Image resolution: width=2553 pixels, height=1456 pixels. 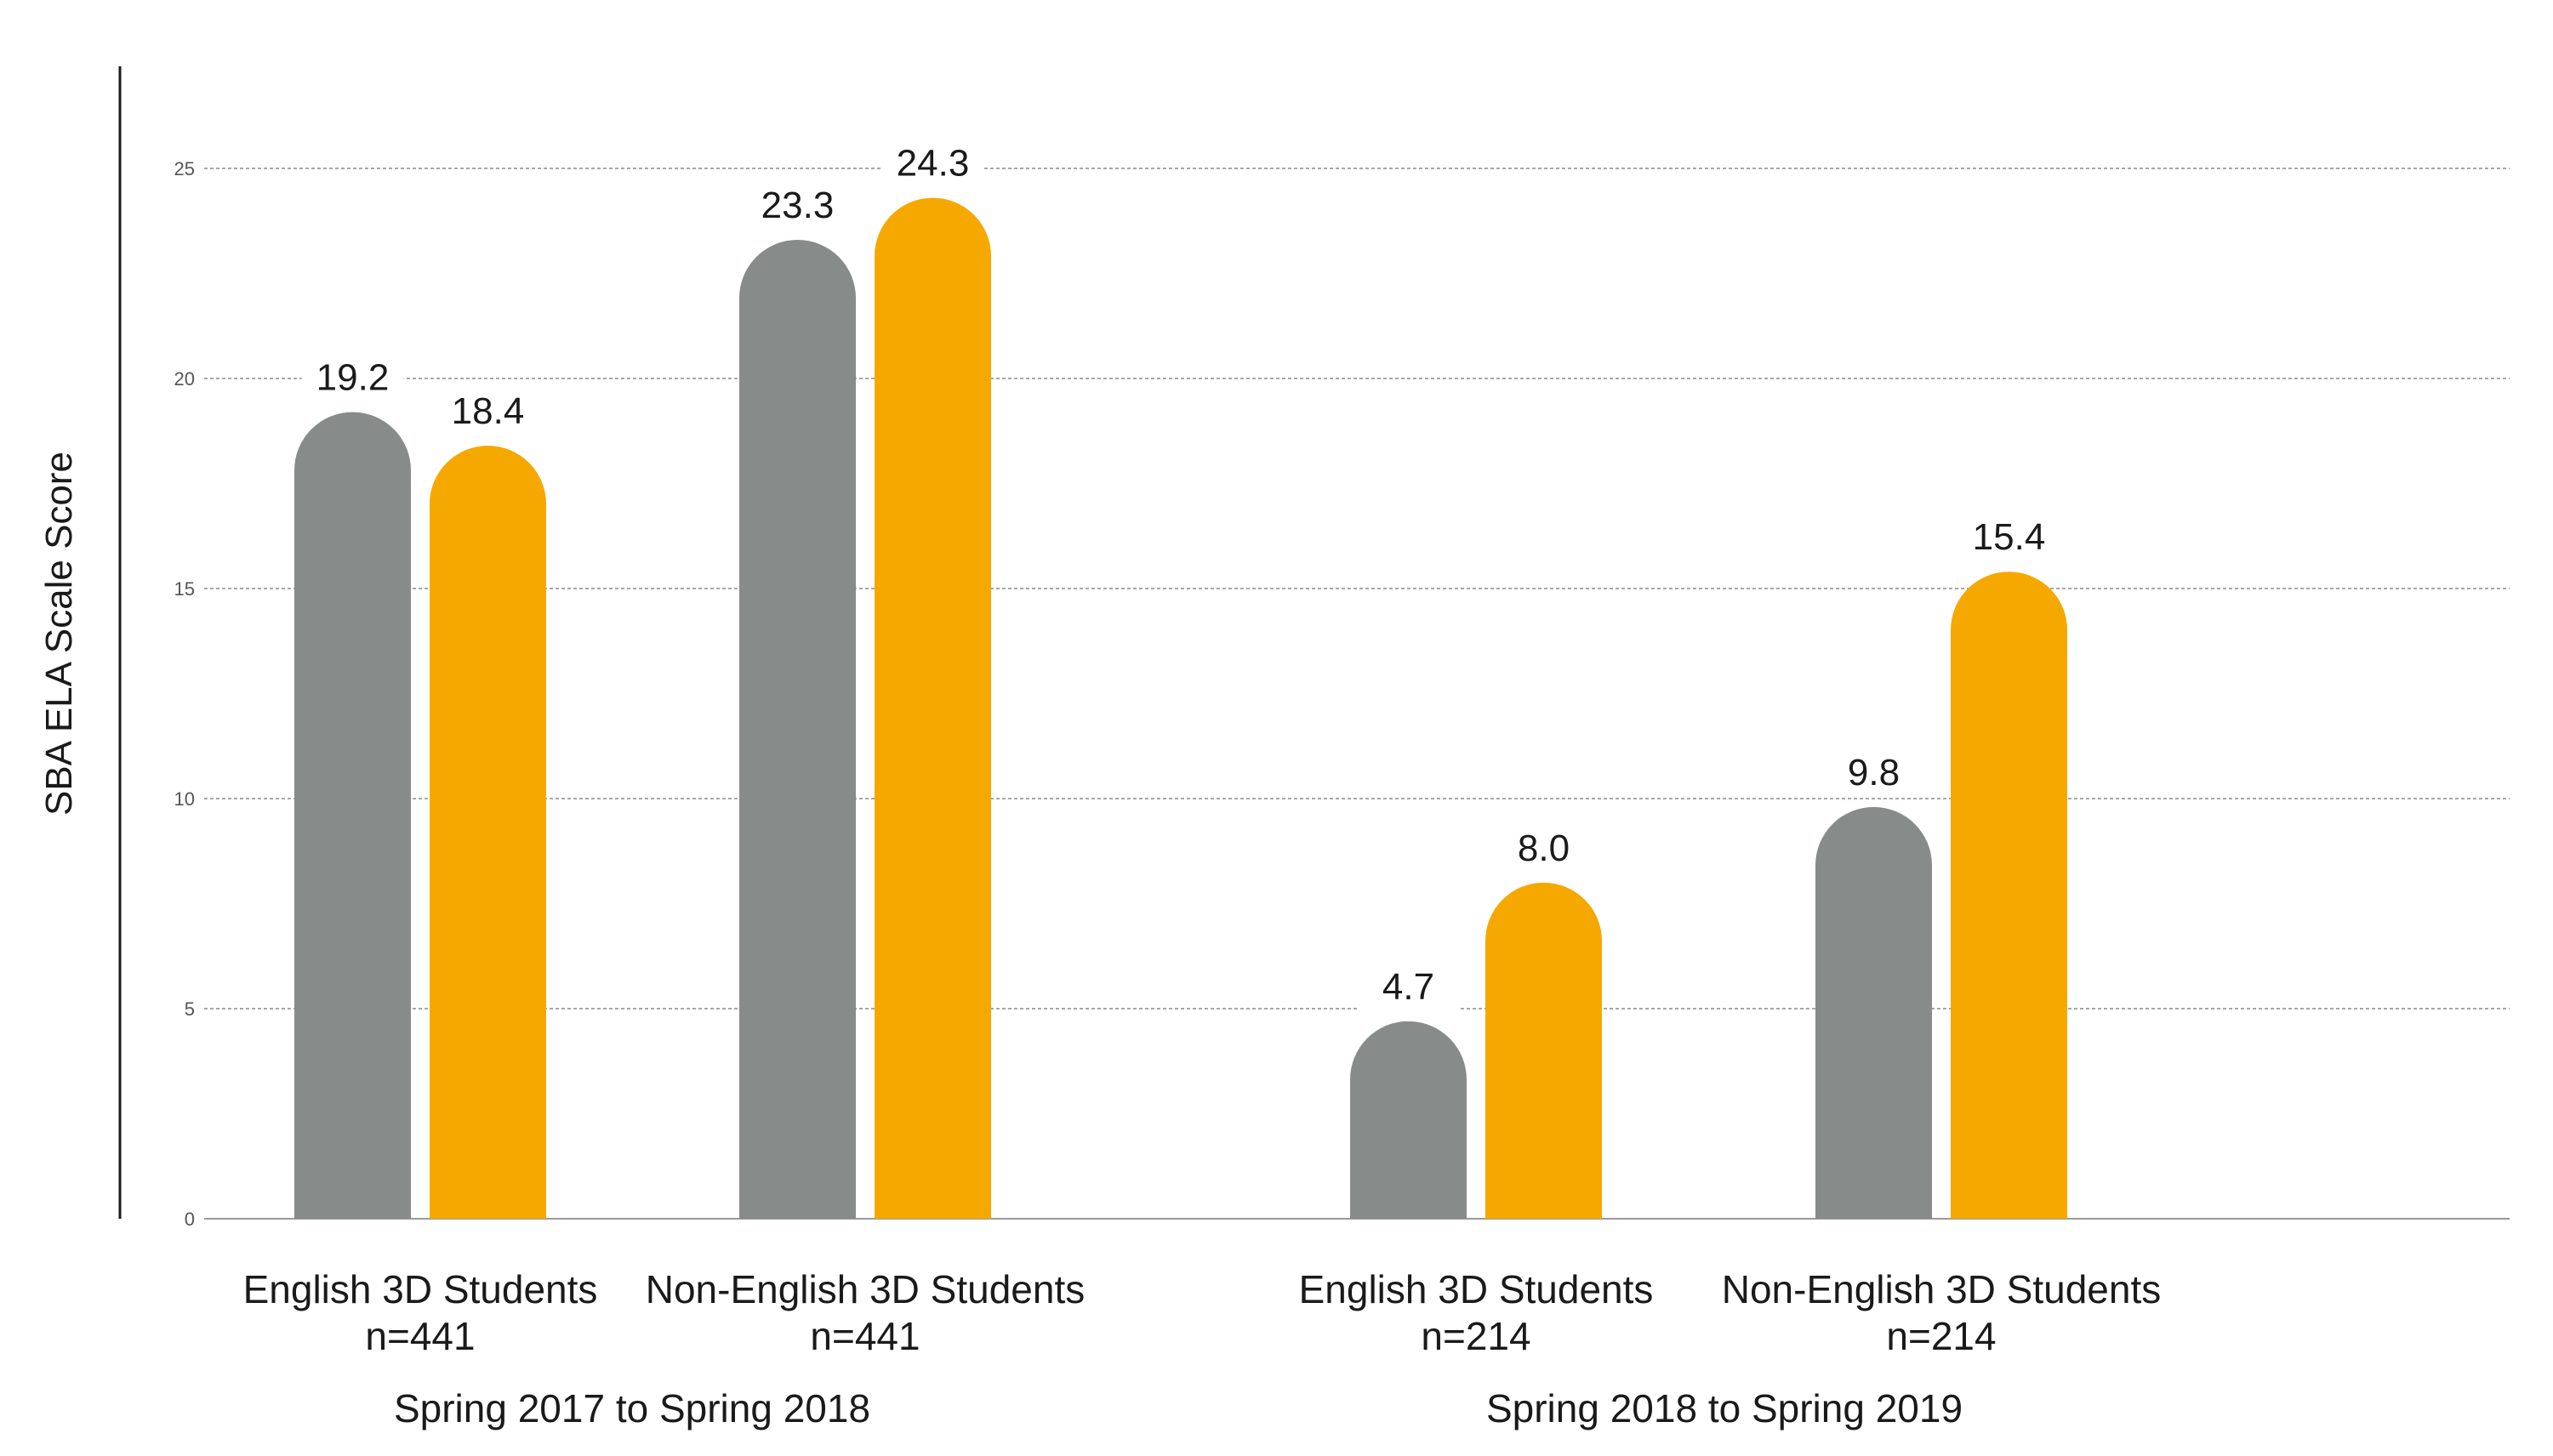 I want to click on y-tick-label: 5, so click(x=190, y=1009).